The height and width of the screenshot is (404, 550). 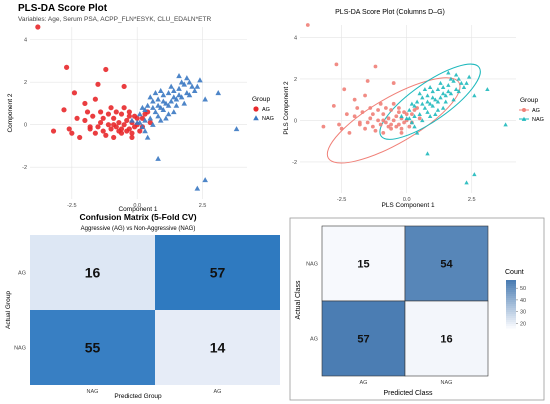 I want to click on cell-value: 55, so click(x=93, y=348).